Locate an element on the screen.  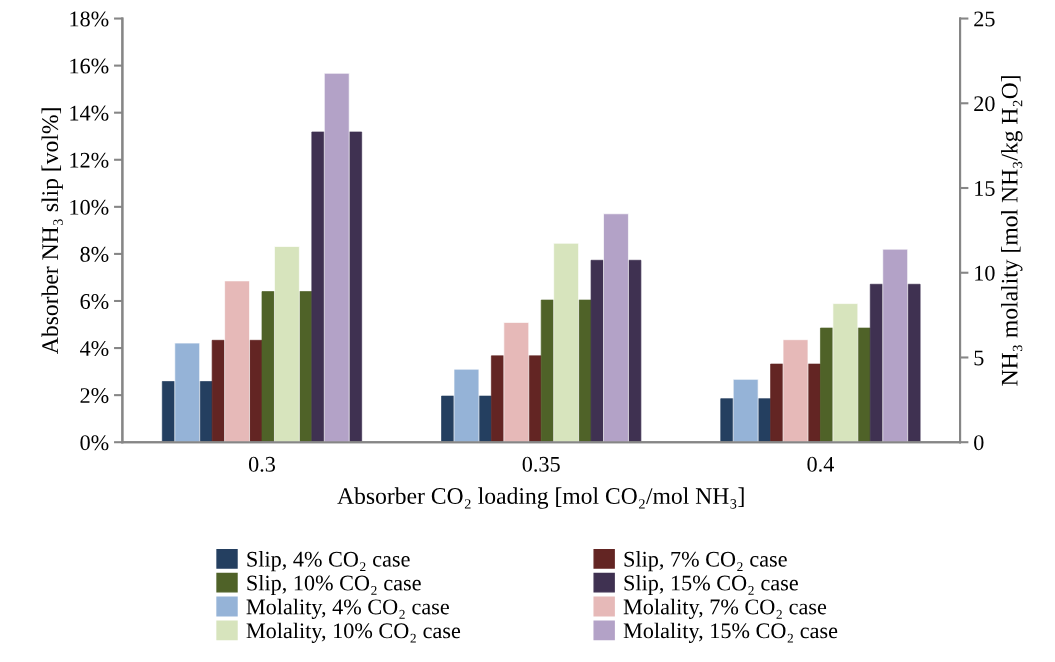
x-tick-label: 0.35 is located at coordinates (541, 464).